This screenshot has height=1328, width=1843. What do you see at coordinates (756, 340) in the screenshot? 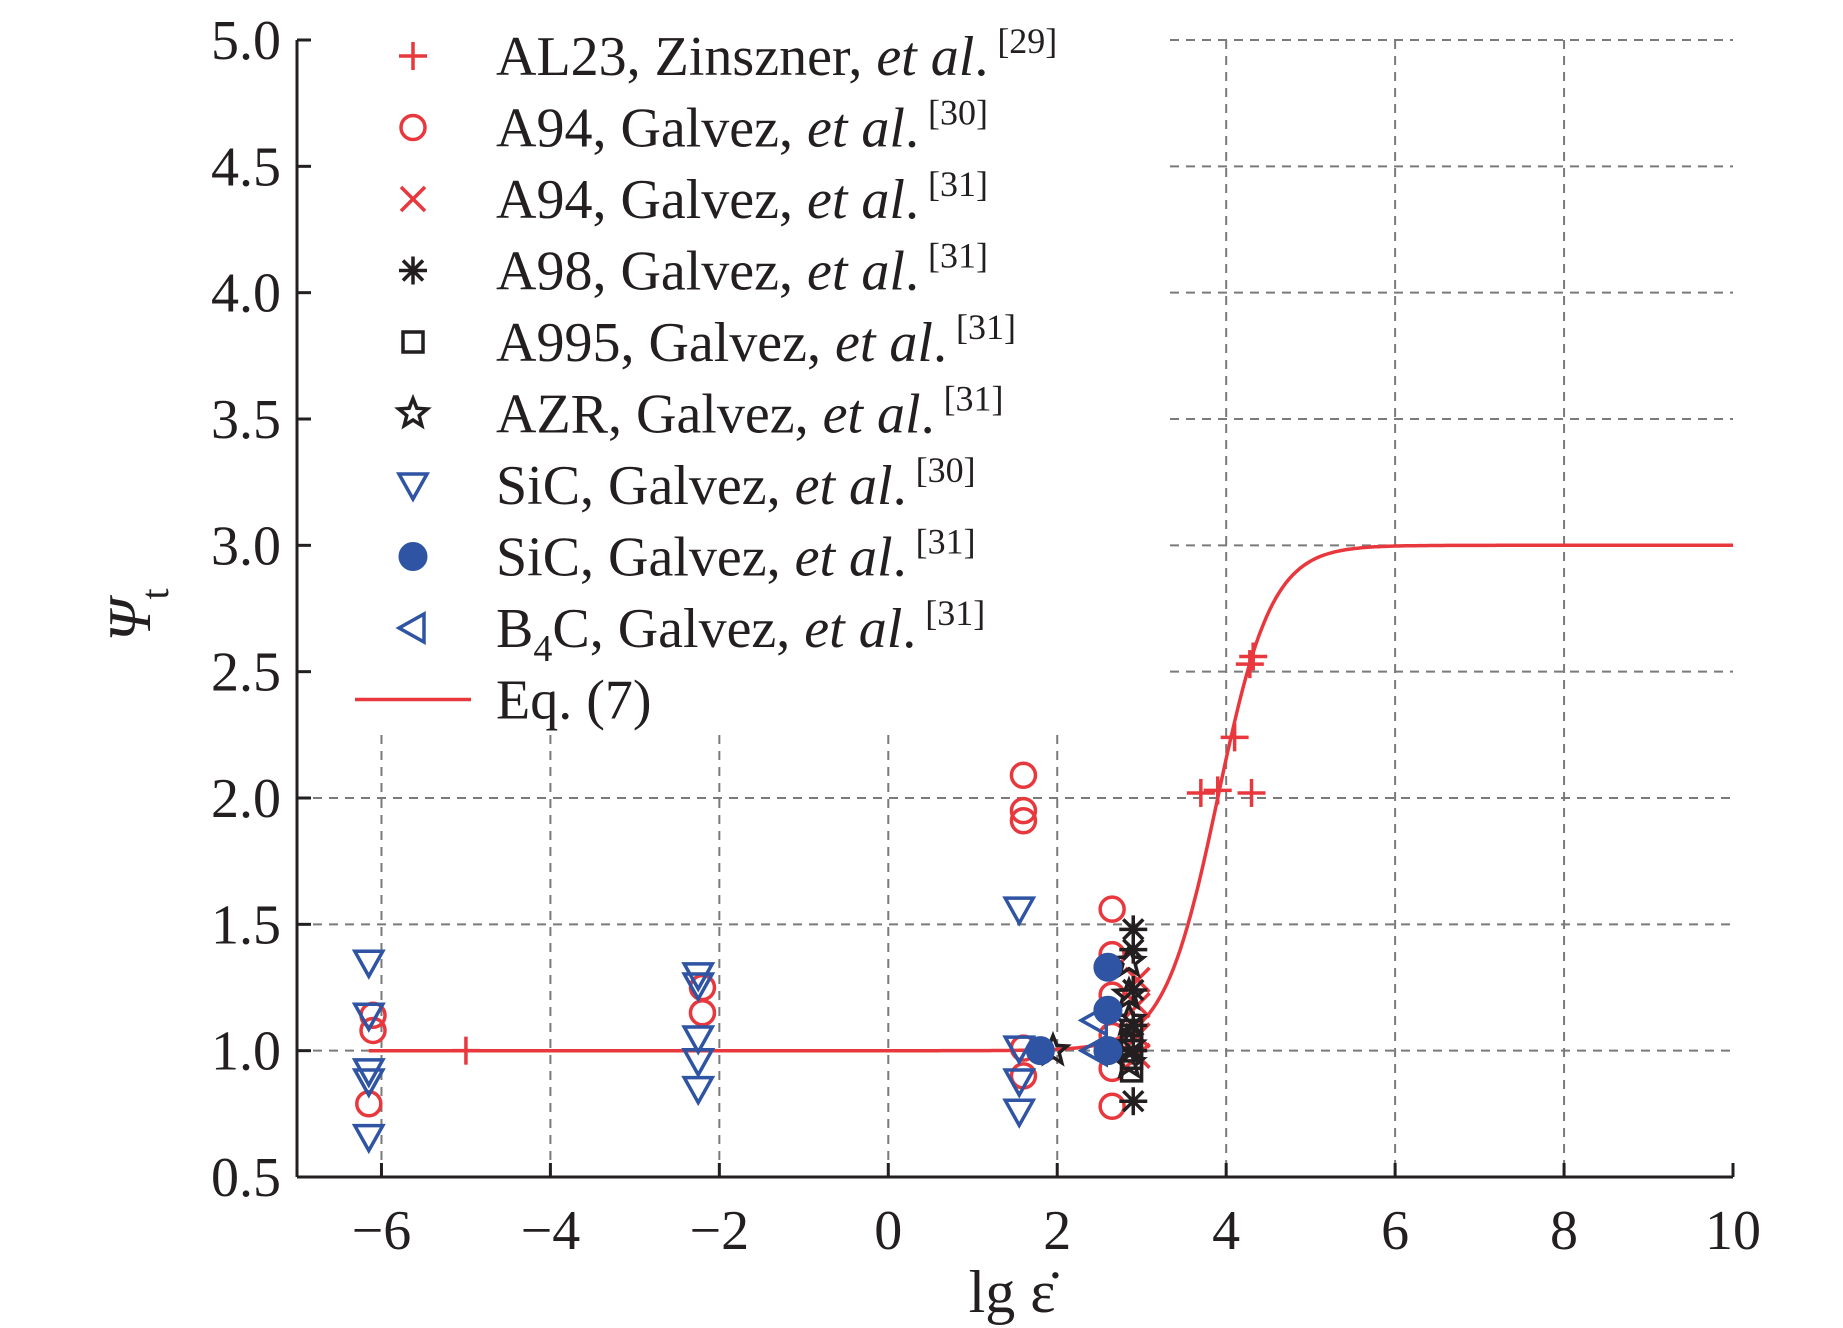
I see `legend-label: A995, Galvez, et al. [31]` at bounding box center [756, 340].